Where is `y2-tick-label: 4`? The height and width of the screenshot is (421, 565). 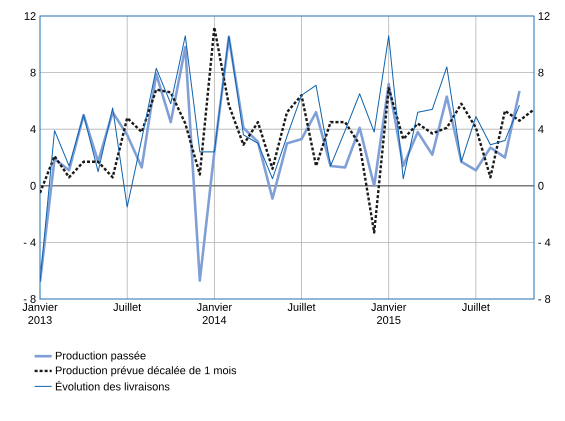
y2-tick-label: 4 is located at coordinates (541, 129).